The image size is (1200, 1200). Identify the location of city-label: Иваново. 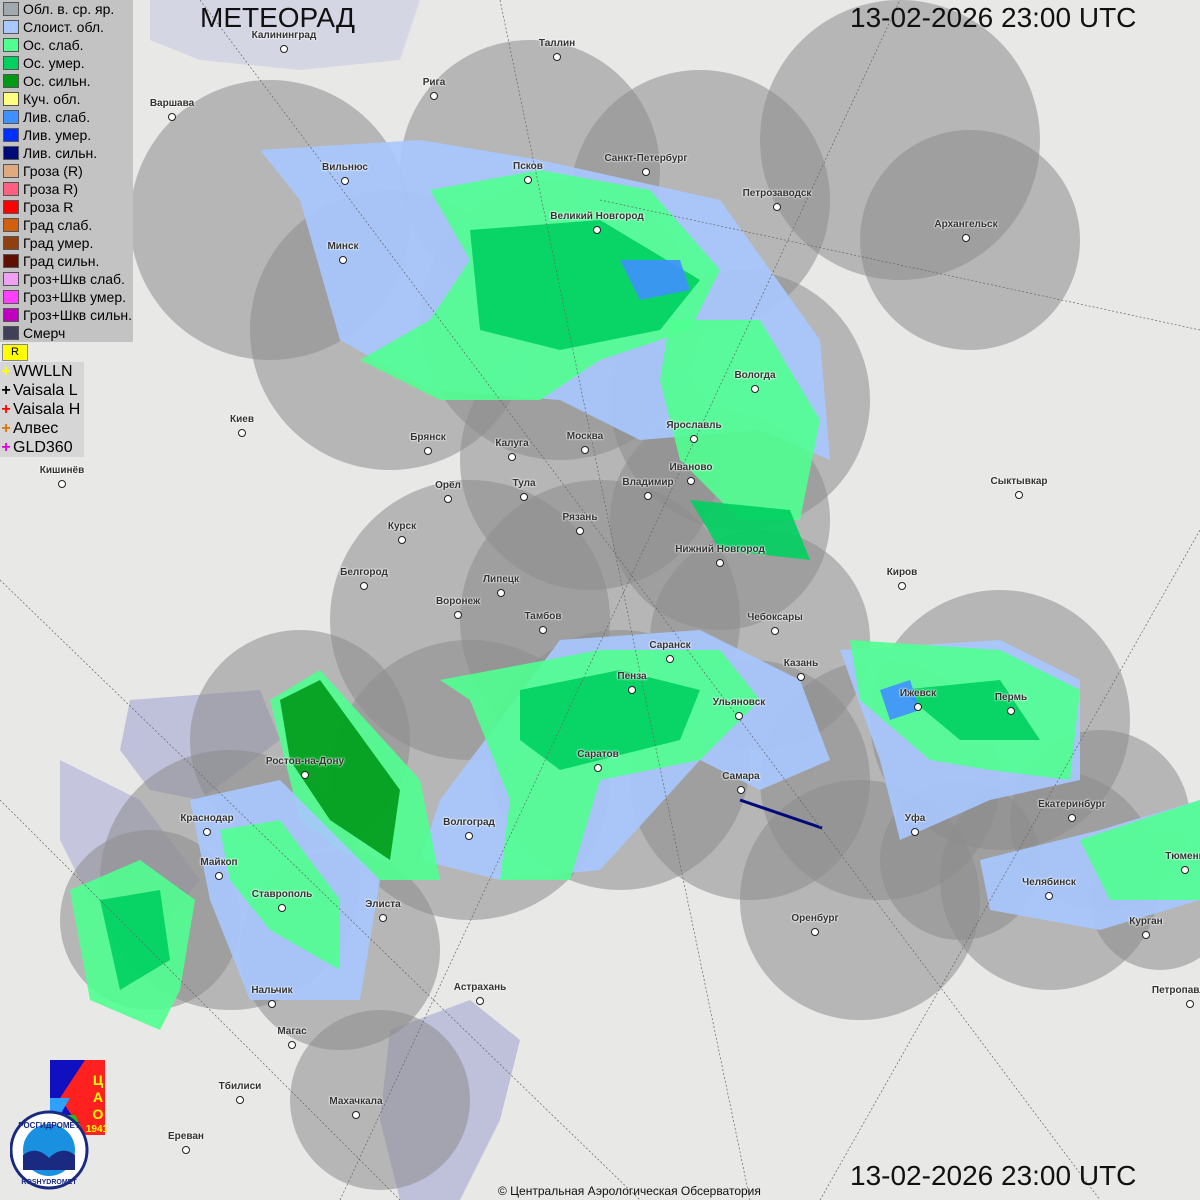
(691, 467).